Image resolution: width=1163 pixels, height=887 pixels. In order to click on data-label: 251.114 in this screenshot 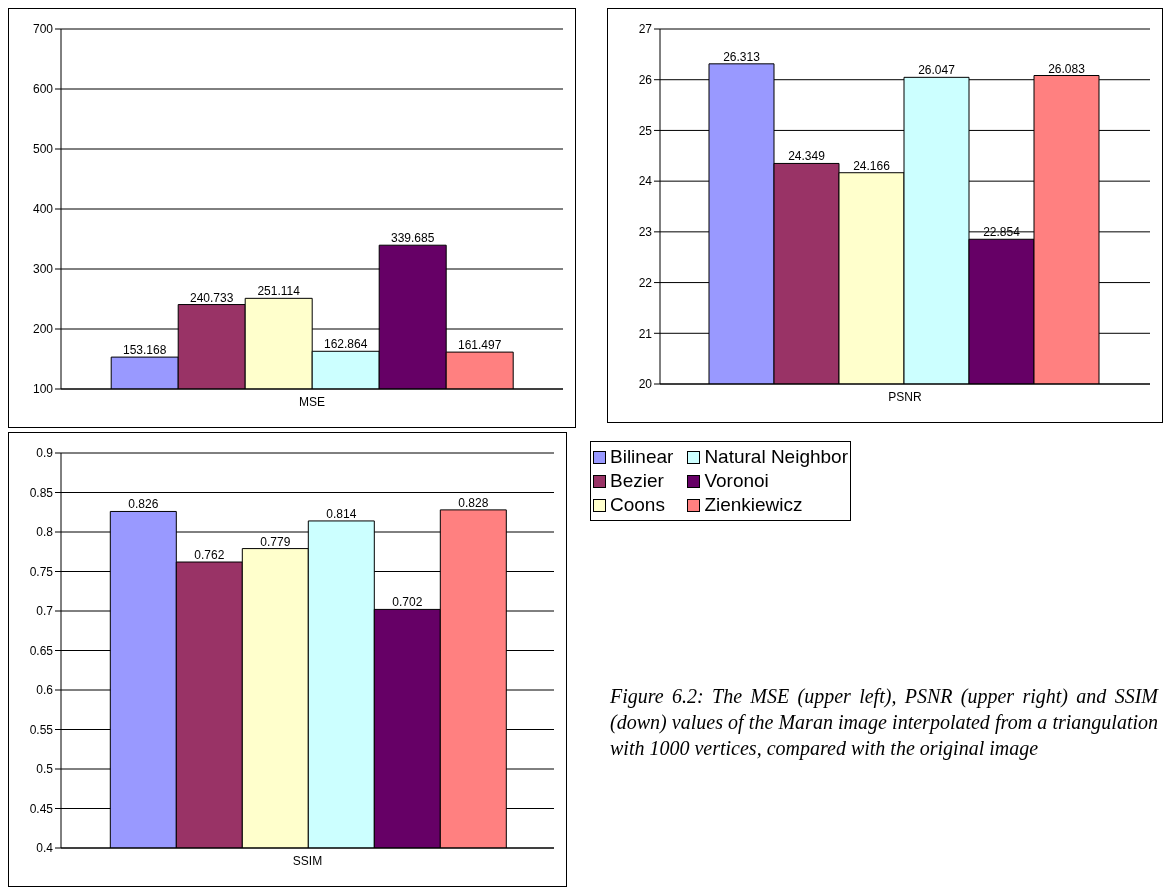, I will do `click(279, 291)`.